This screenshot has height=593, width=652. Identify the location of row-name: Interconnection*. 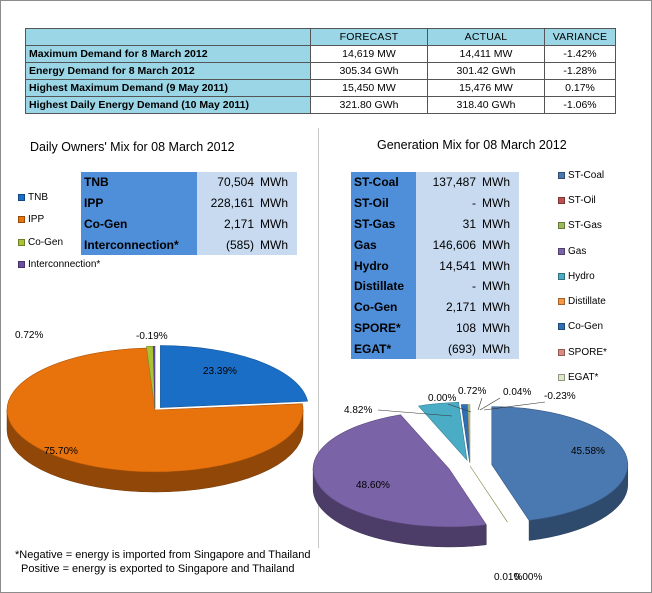
(139, 245).